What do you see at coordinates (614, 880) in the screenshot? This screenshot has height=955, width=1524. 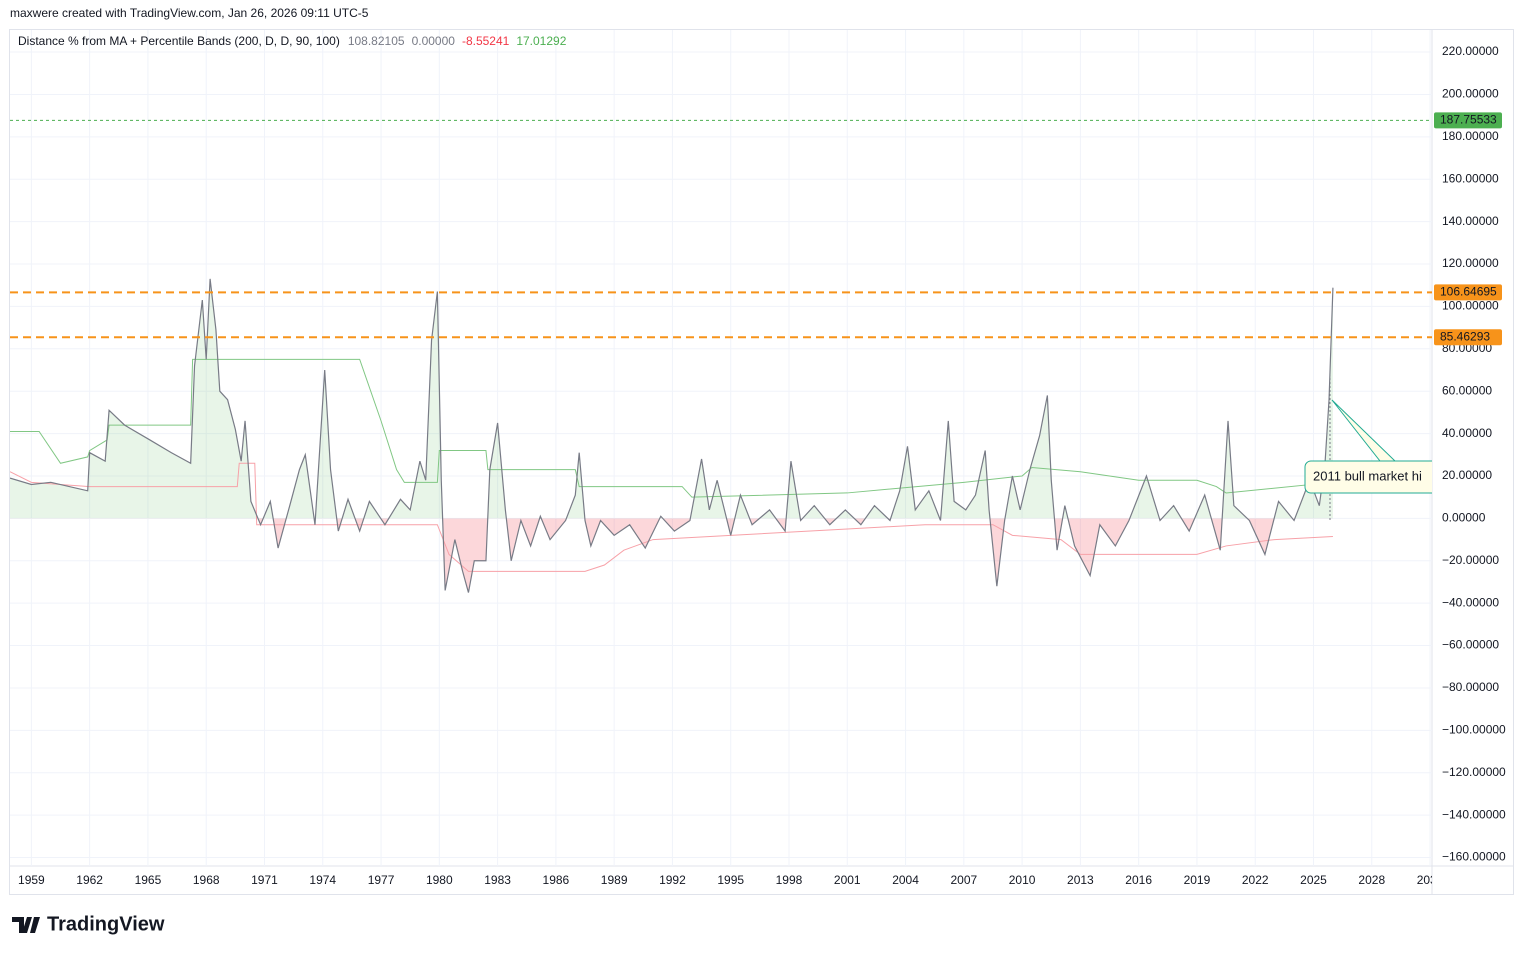 I see `x-tick-label: 1989` at bounding box center [614, 880].